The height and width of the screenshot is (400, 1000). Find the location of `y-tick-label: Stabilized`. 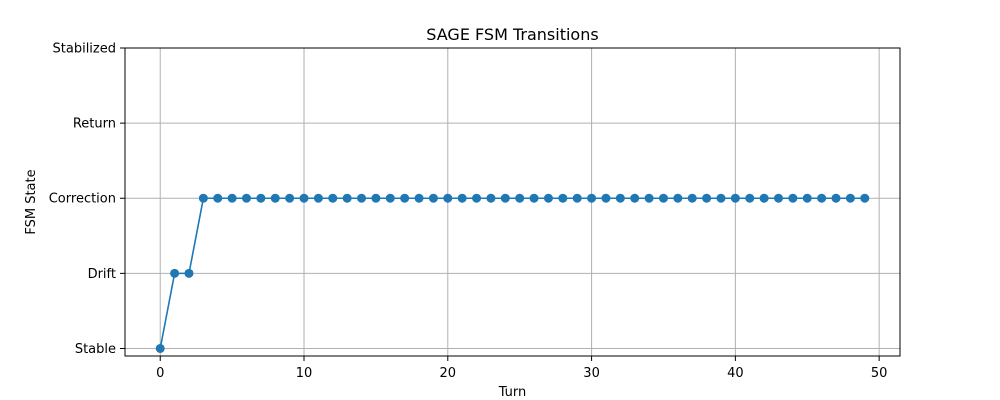

y-tick-label: Stabilized is located at coordinates (84, 49).